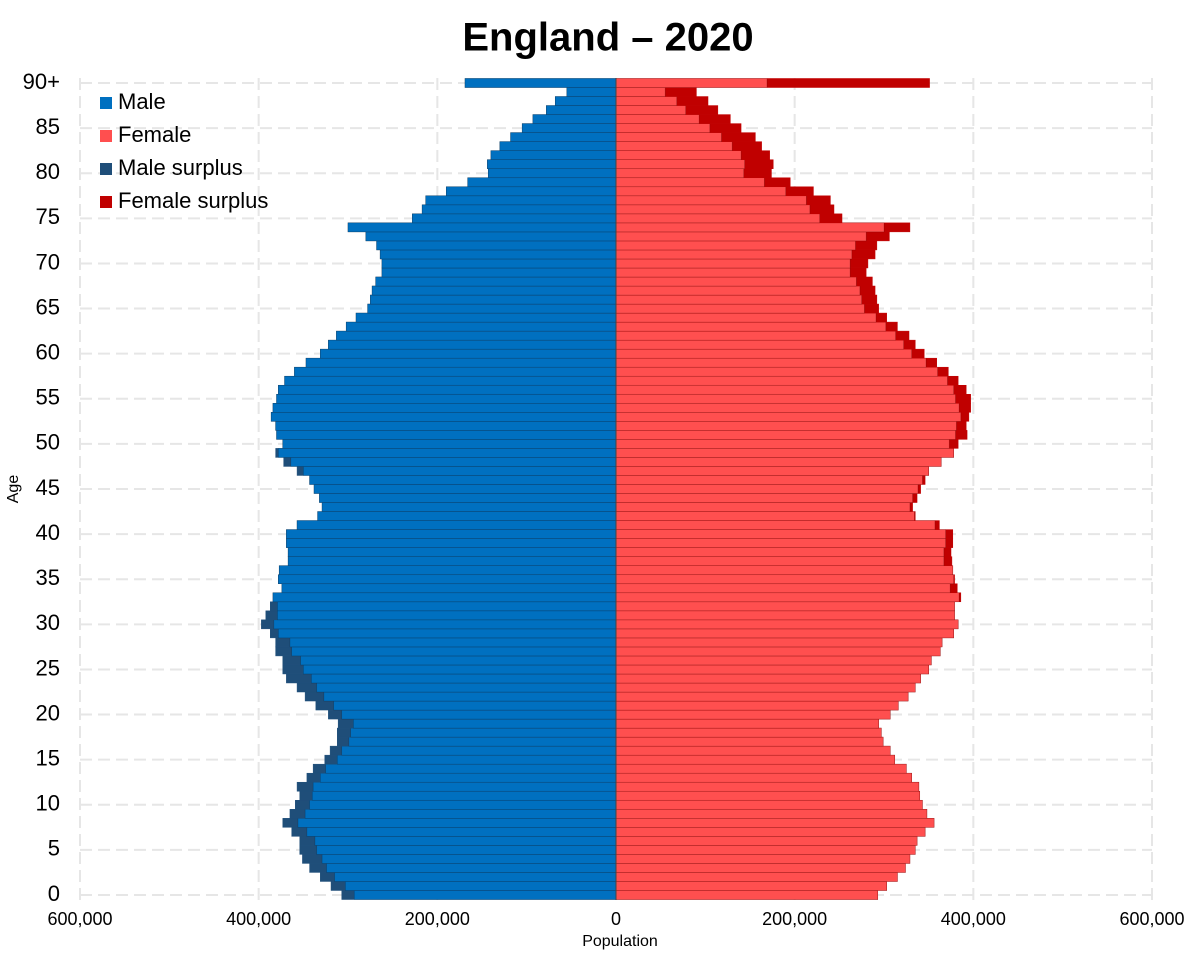  What do you see at coordinates (48, 261) in the screenshot?
I see `y-tick-label: 70` at bounding box center [48, 261].